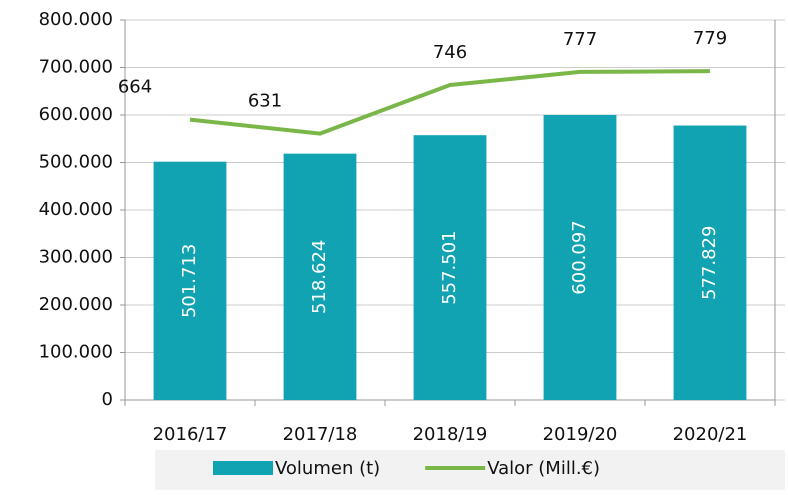 The width and height of the screenshot is (788, 495). What do you see at coordinates (107, 399) in the screenshot?
I see `y-tick-label: 0` at bounding box center [107, 399].